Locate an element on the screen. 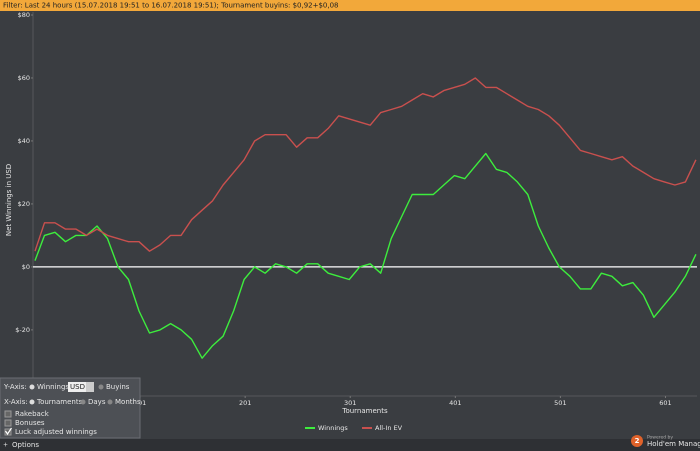 Image resolution: width=700 pixels, height=451 pixels. check-mark is located at coordinates (8, 431).